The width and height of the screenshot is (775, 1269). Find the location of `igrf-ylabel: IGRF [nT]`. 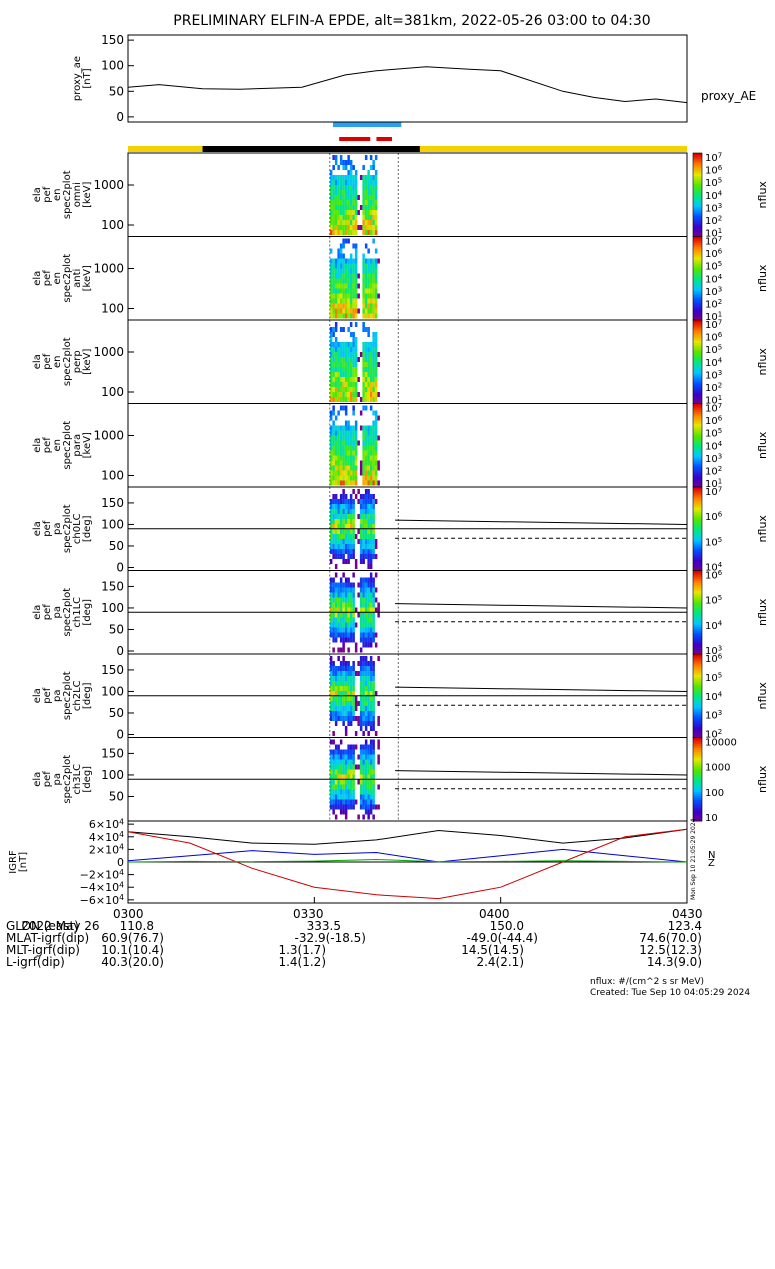

igrf-ylabel: IGRF [nT] is located at coordinates (18, 862).